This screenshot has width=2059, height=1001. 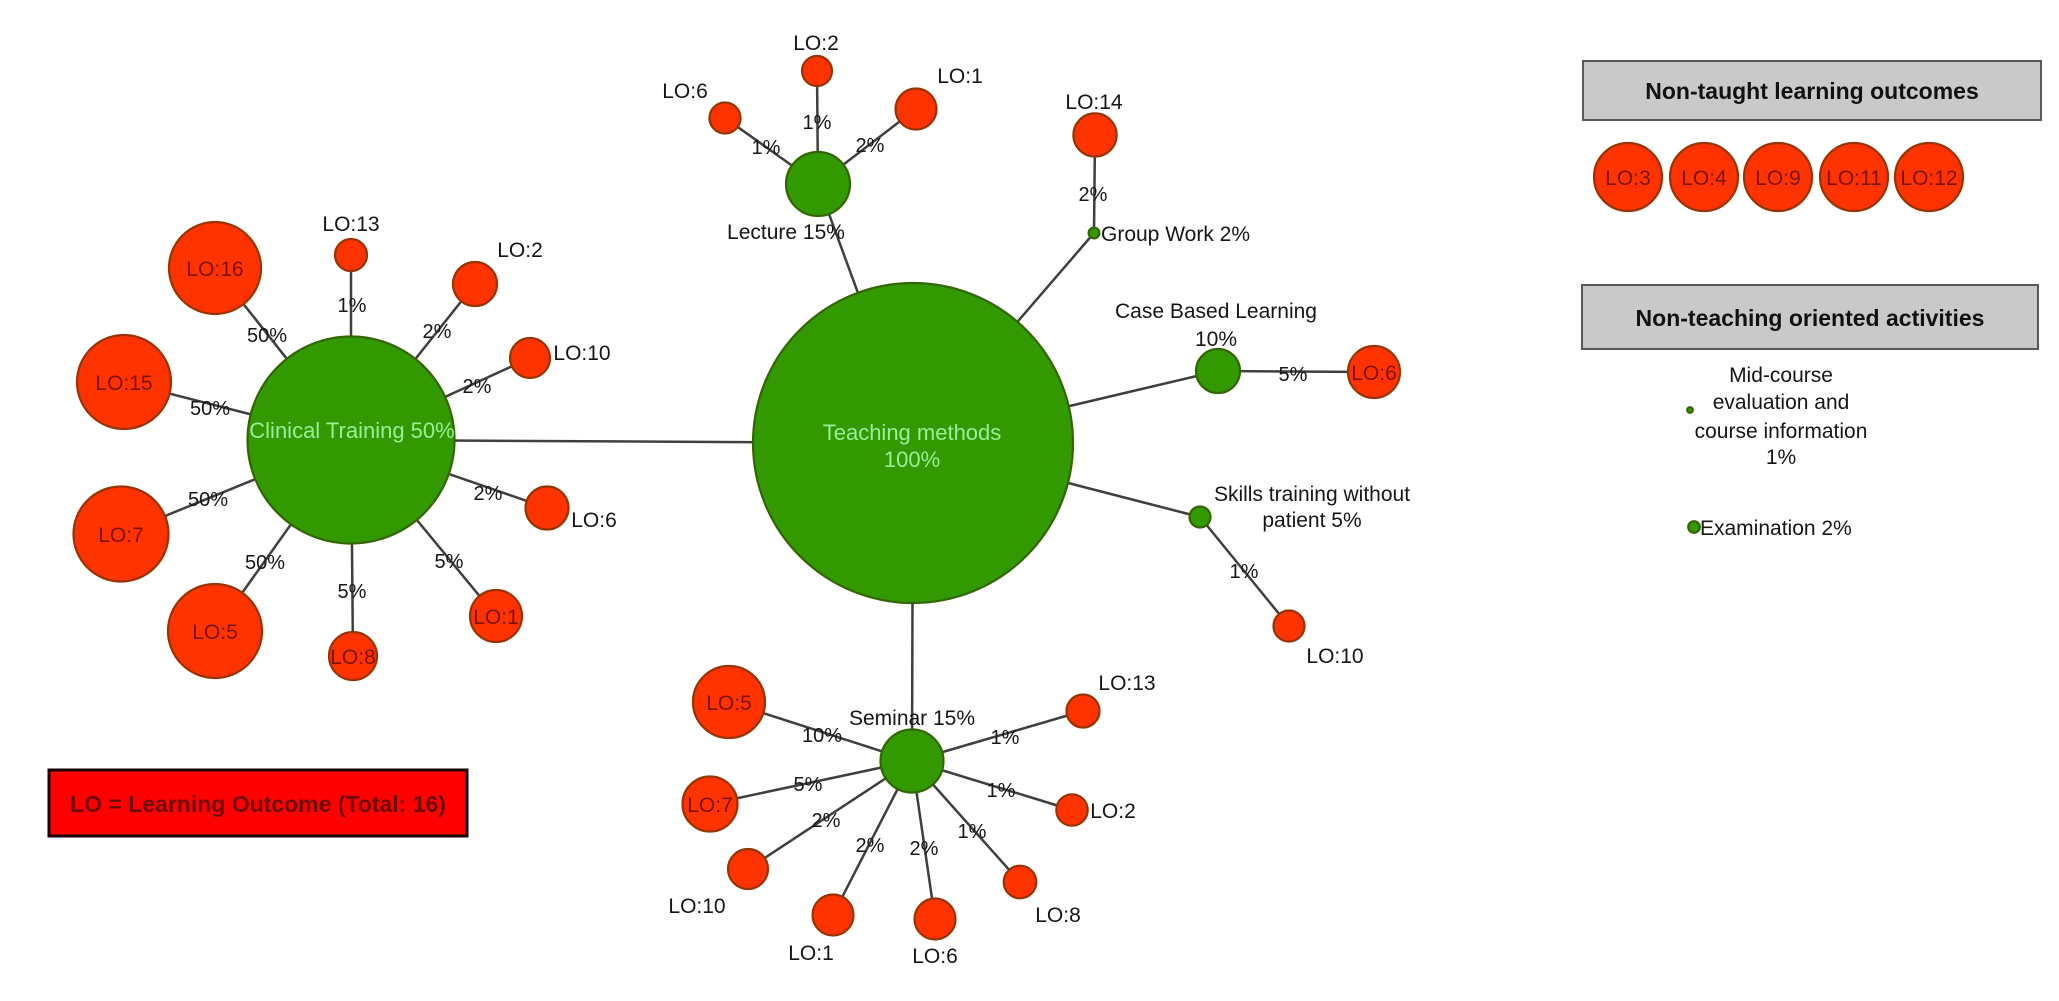 I want to click on svg-text: LO:3, so click(x=1628, y=178).